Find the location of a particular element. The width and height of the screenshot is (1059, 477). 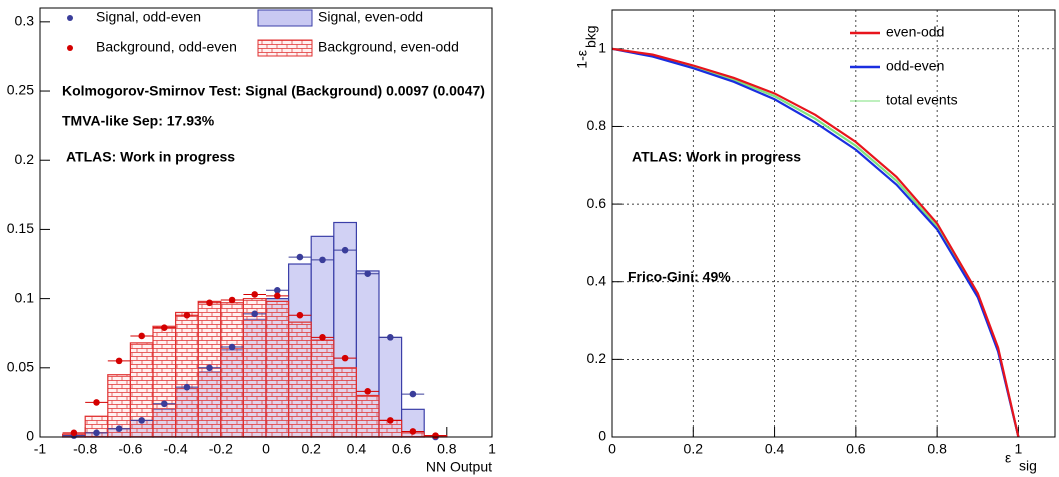

x-axis-label-sub: sig is located at coordinates (1028, 466).